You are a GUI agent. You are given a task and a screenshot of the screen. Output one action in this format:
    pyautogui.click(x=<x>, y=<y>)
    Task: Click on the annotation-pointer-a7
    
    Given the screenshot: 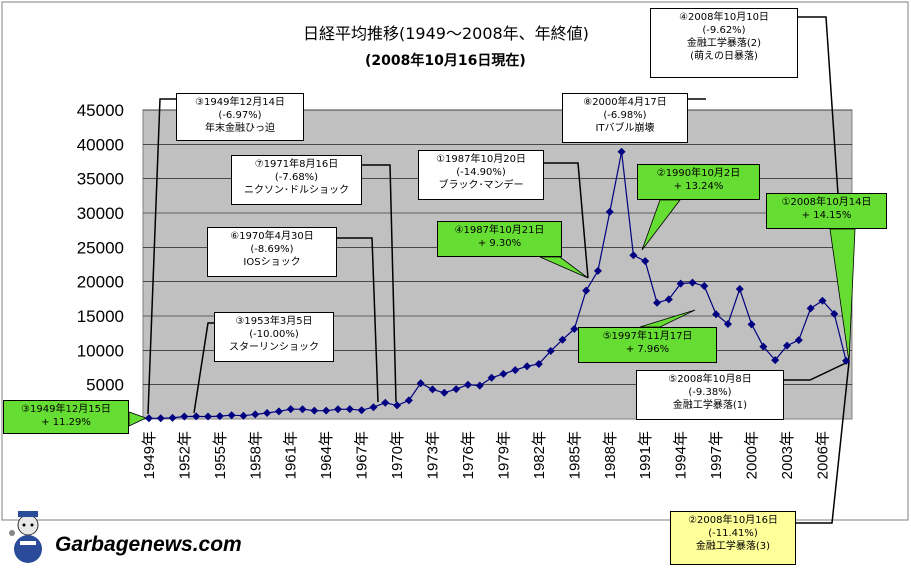 What is the action you would take?
    pyautogui.click(x=564, y=267)
    